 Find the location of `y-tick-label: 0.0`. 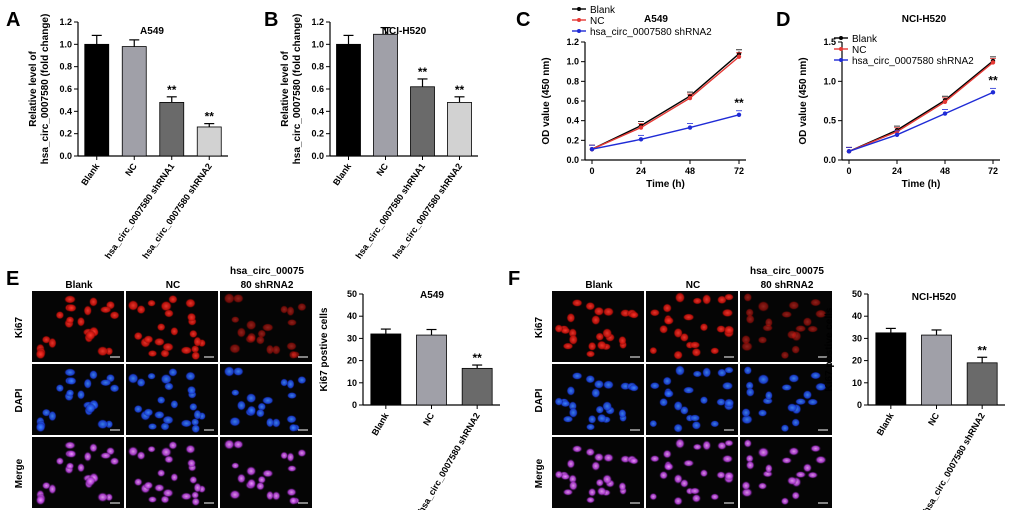

y-tick-label: 0.0 is located at coordinates (829, 160).